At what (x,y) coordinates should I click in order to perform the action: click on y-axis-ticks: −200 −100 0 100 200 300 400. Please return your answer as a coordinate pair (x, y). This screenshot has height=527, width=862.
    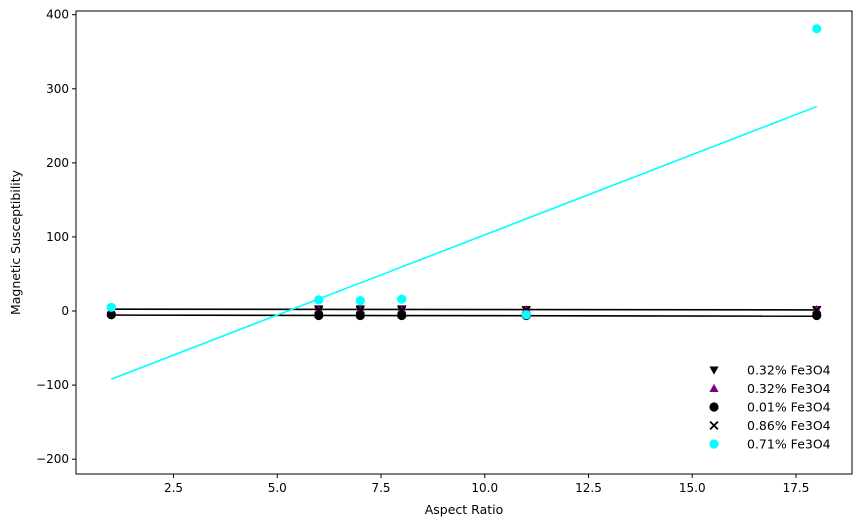
    Looking at the image, I should click on (56, 237).